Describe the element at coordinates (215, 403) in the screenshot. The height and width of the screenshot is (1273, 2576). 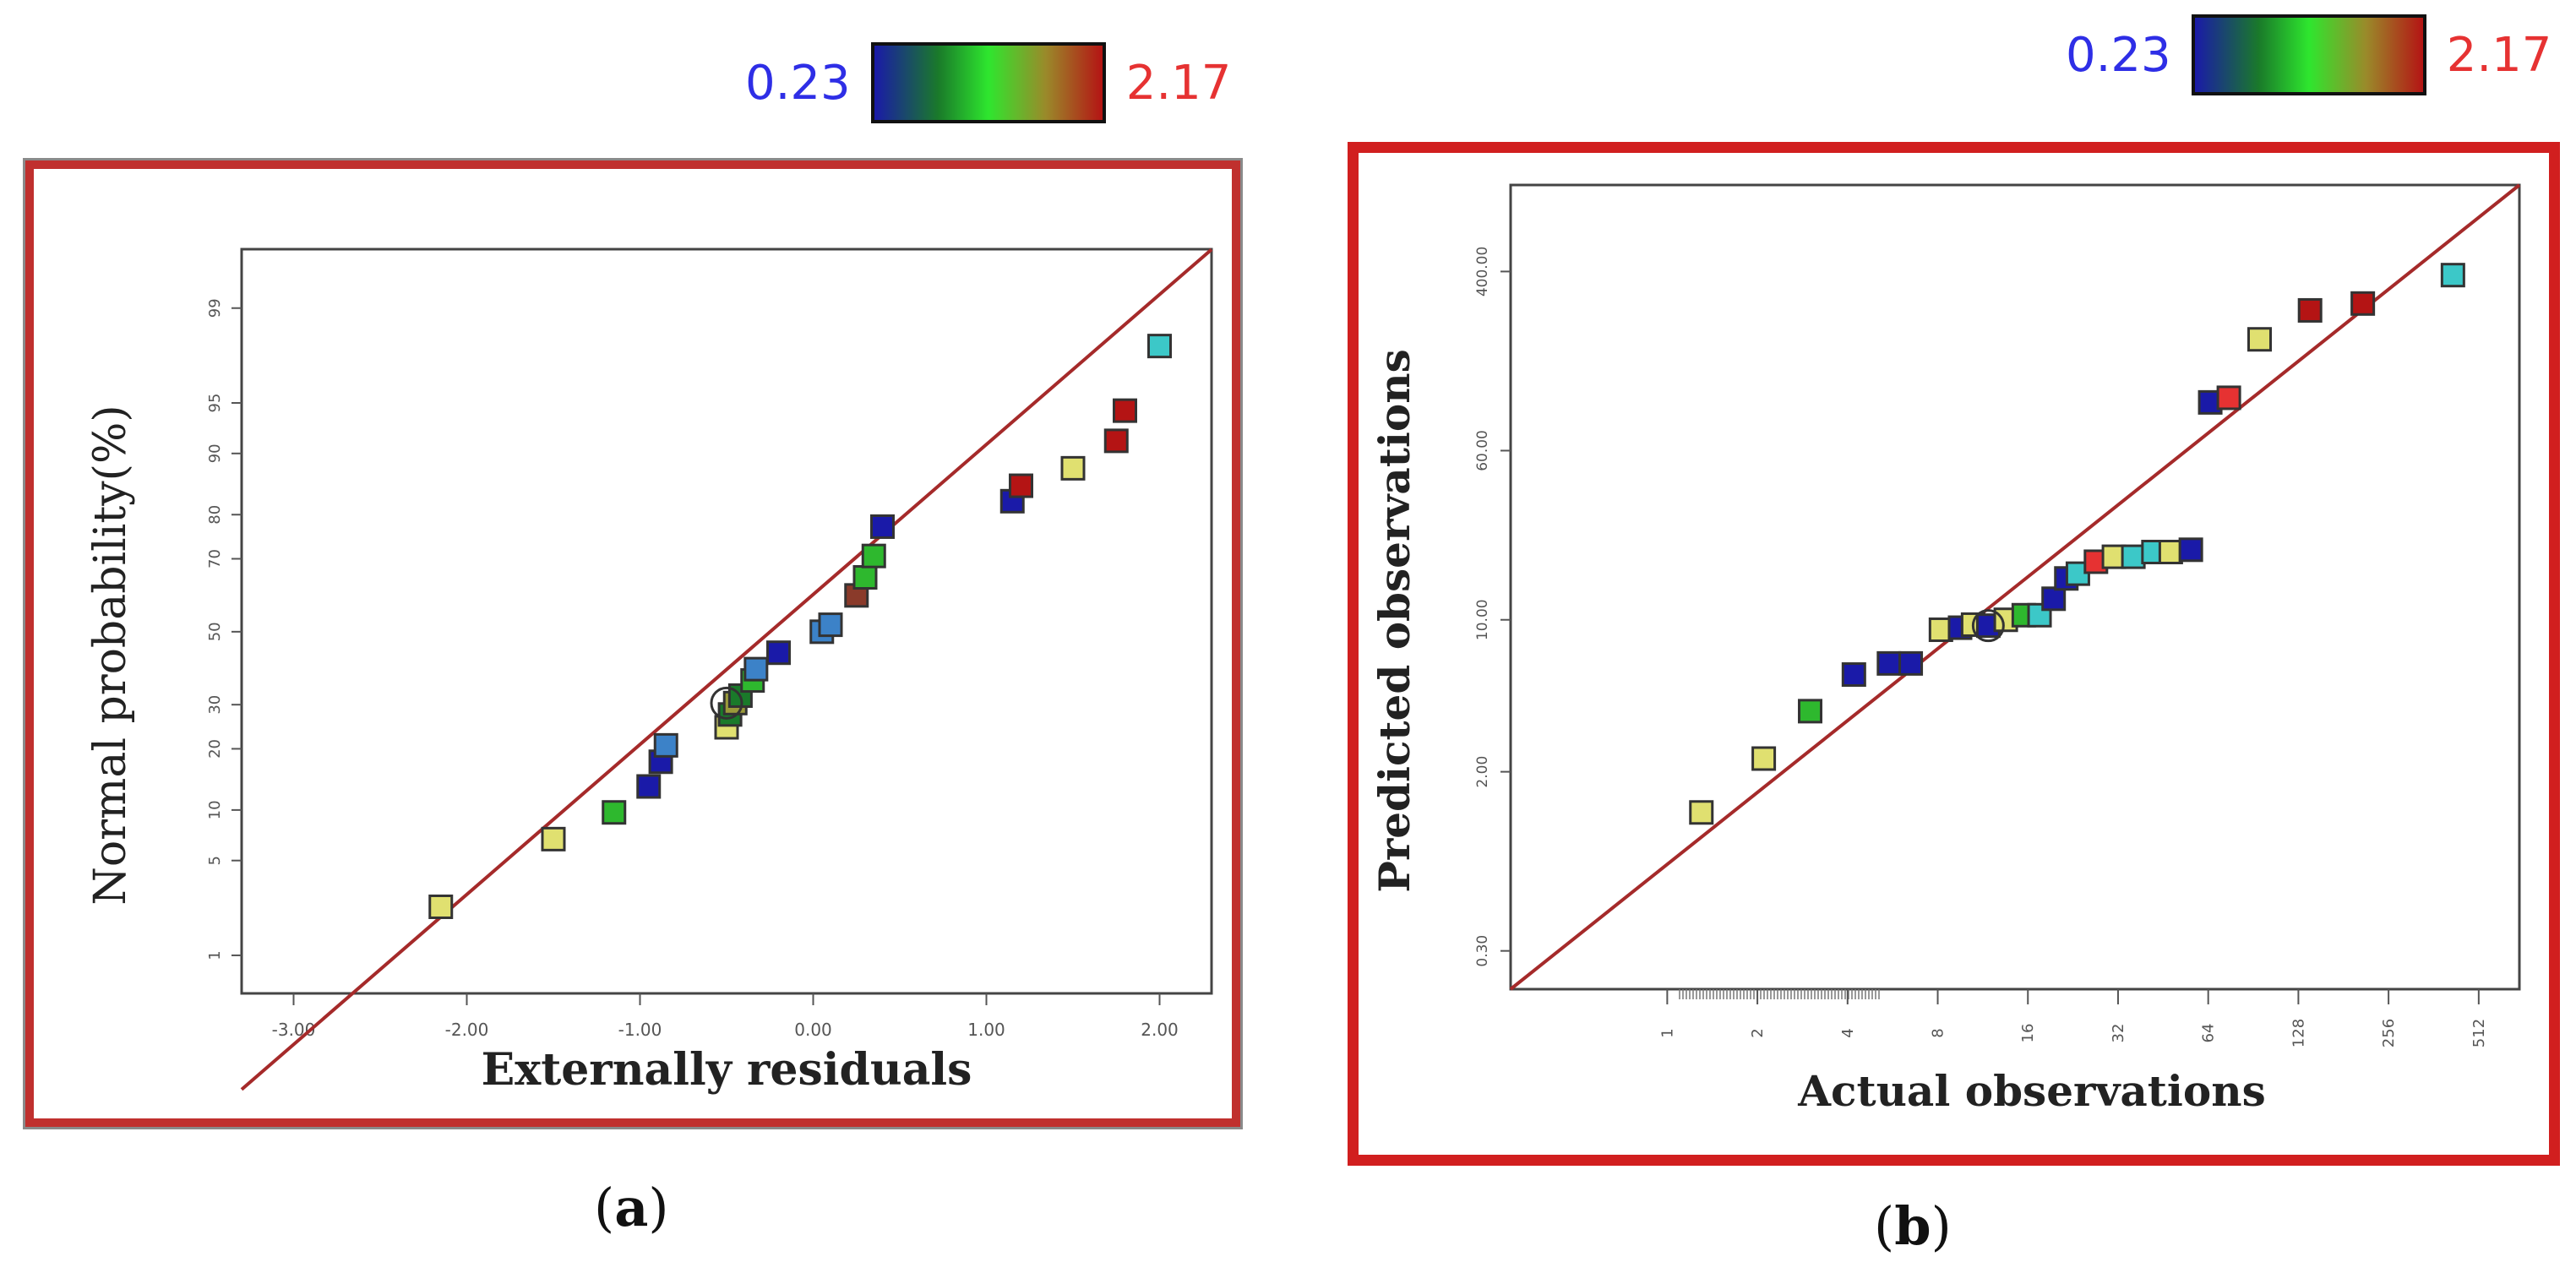
I see `y-tick-label: 95` at that location.